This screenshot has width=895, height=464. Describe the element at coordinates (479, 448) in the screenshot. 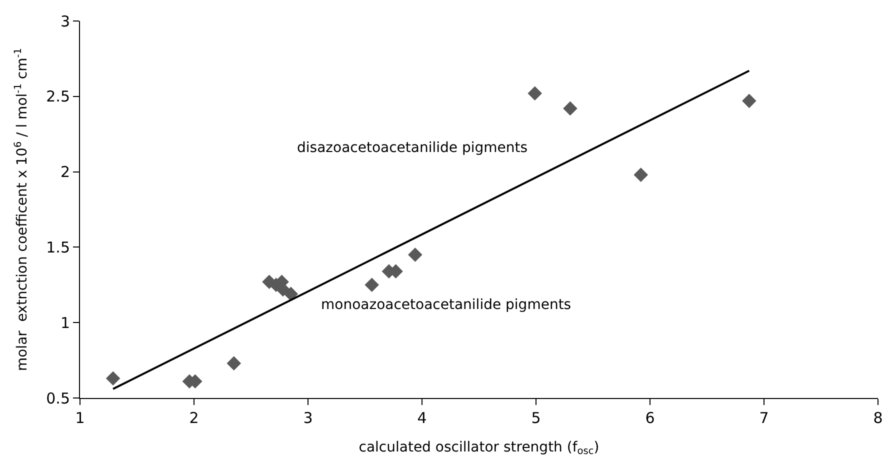

I see `x-axis-title: calculated oscillator strength (f$_{osc}$)` at that location.